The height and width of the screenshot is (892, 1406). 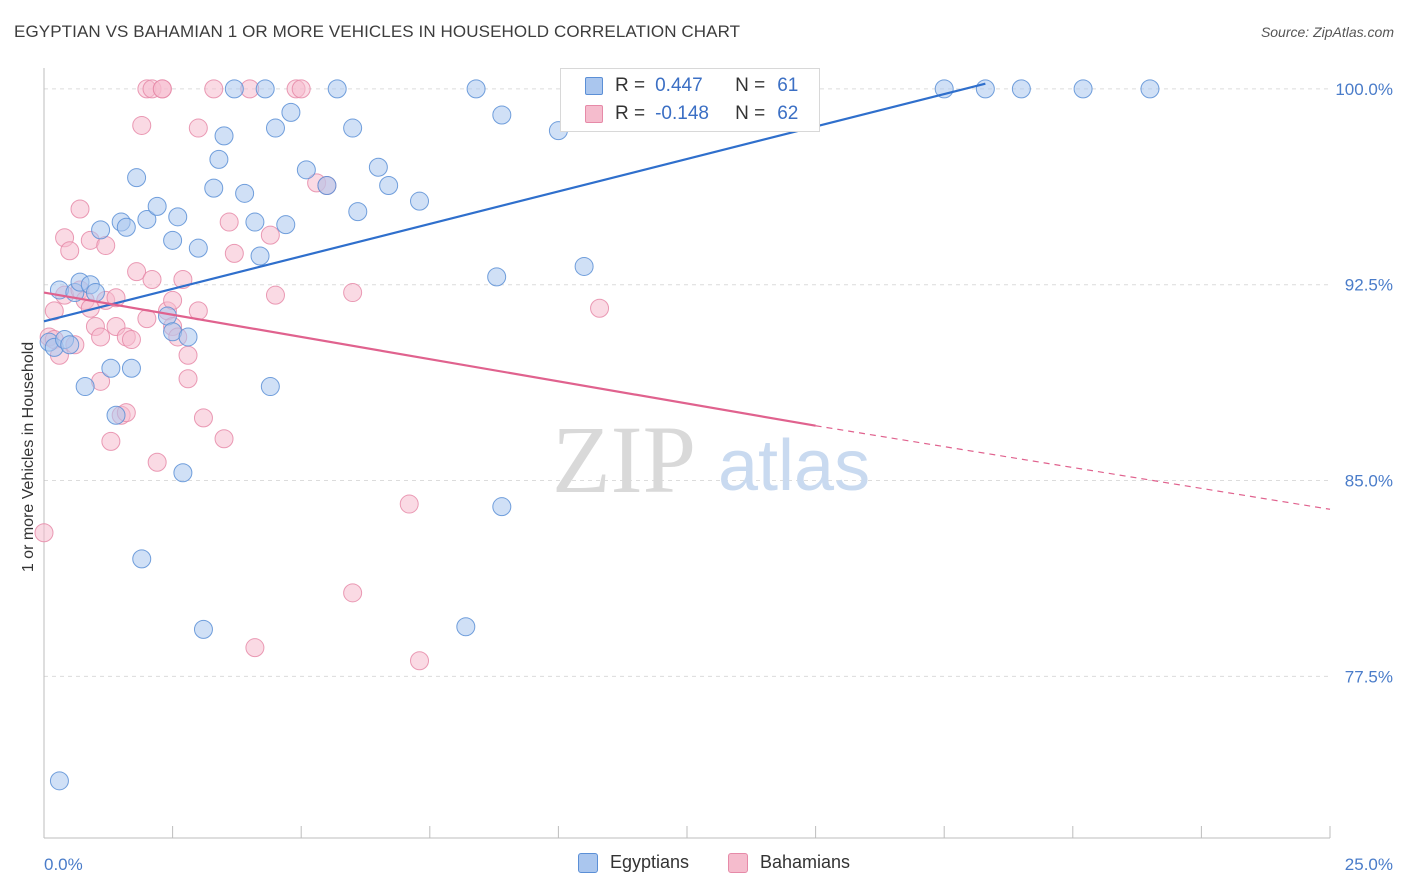 What do you see at coordinates (805, 862) in the screenshot?
I see `bahamians-legend-label: Bahamians` at bounding box center [805, 862].